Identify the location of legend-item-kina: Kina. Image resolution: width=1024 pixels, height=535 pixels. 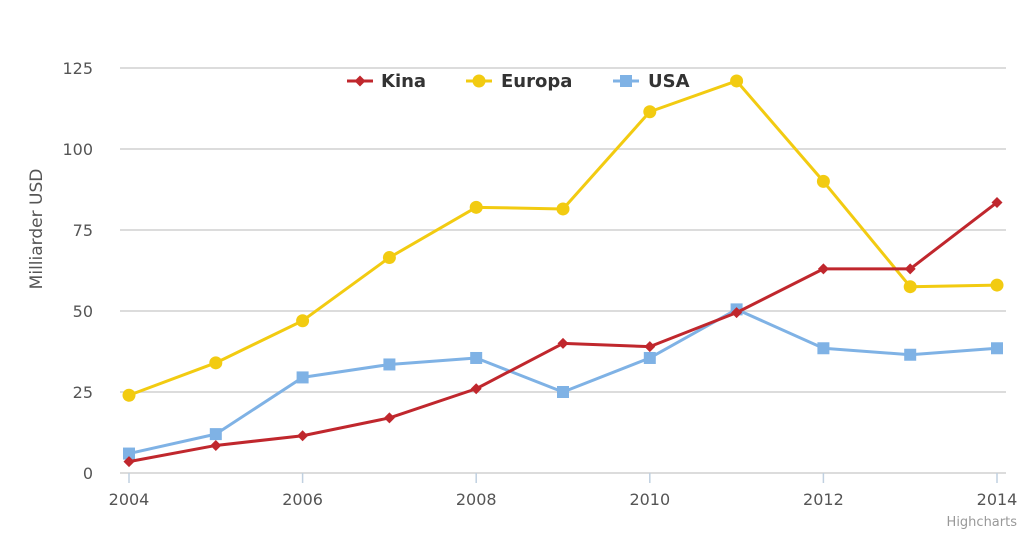
(386, 81).